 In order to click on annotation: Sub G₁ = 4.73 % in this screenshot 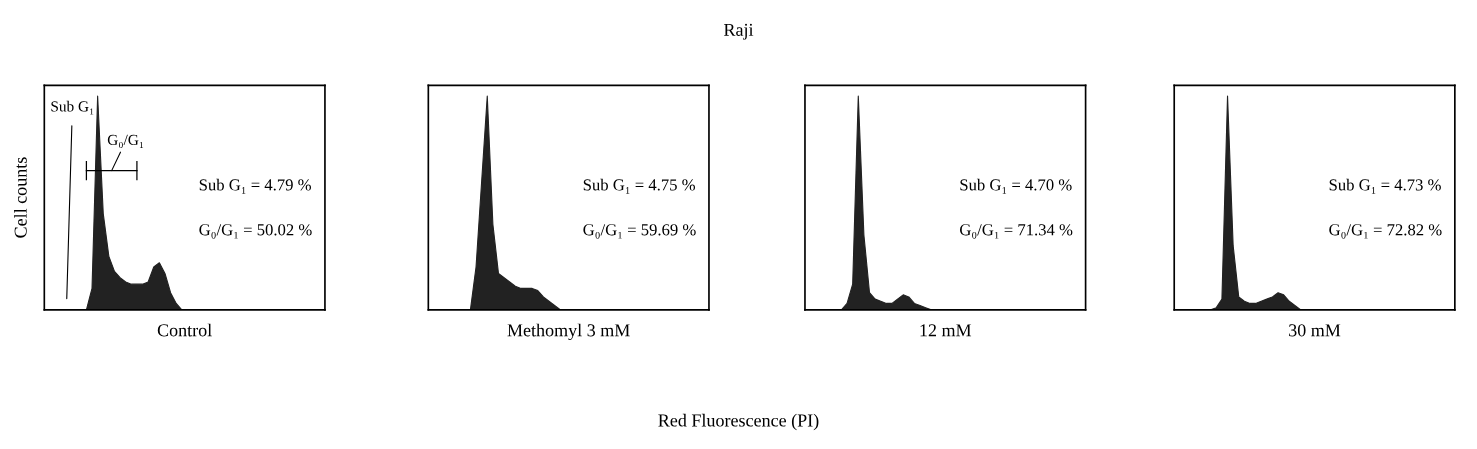, I will do `click(1385, 186)`.